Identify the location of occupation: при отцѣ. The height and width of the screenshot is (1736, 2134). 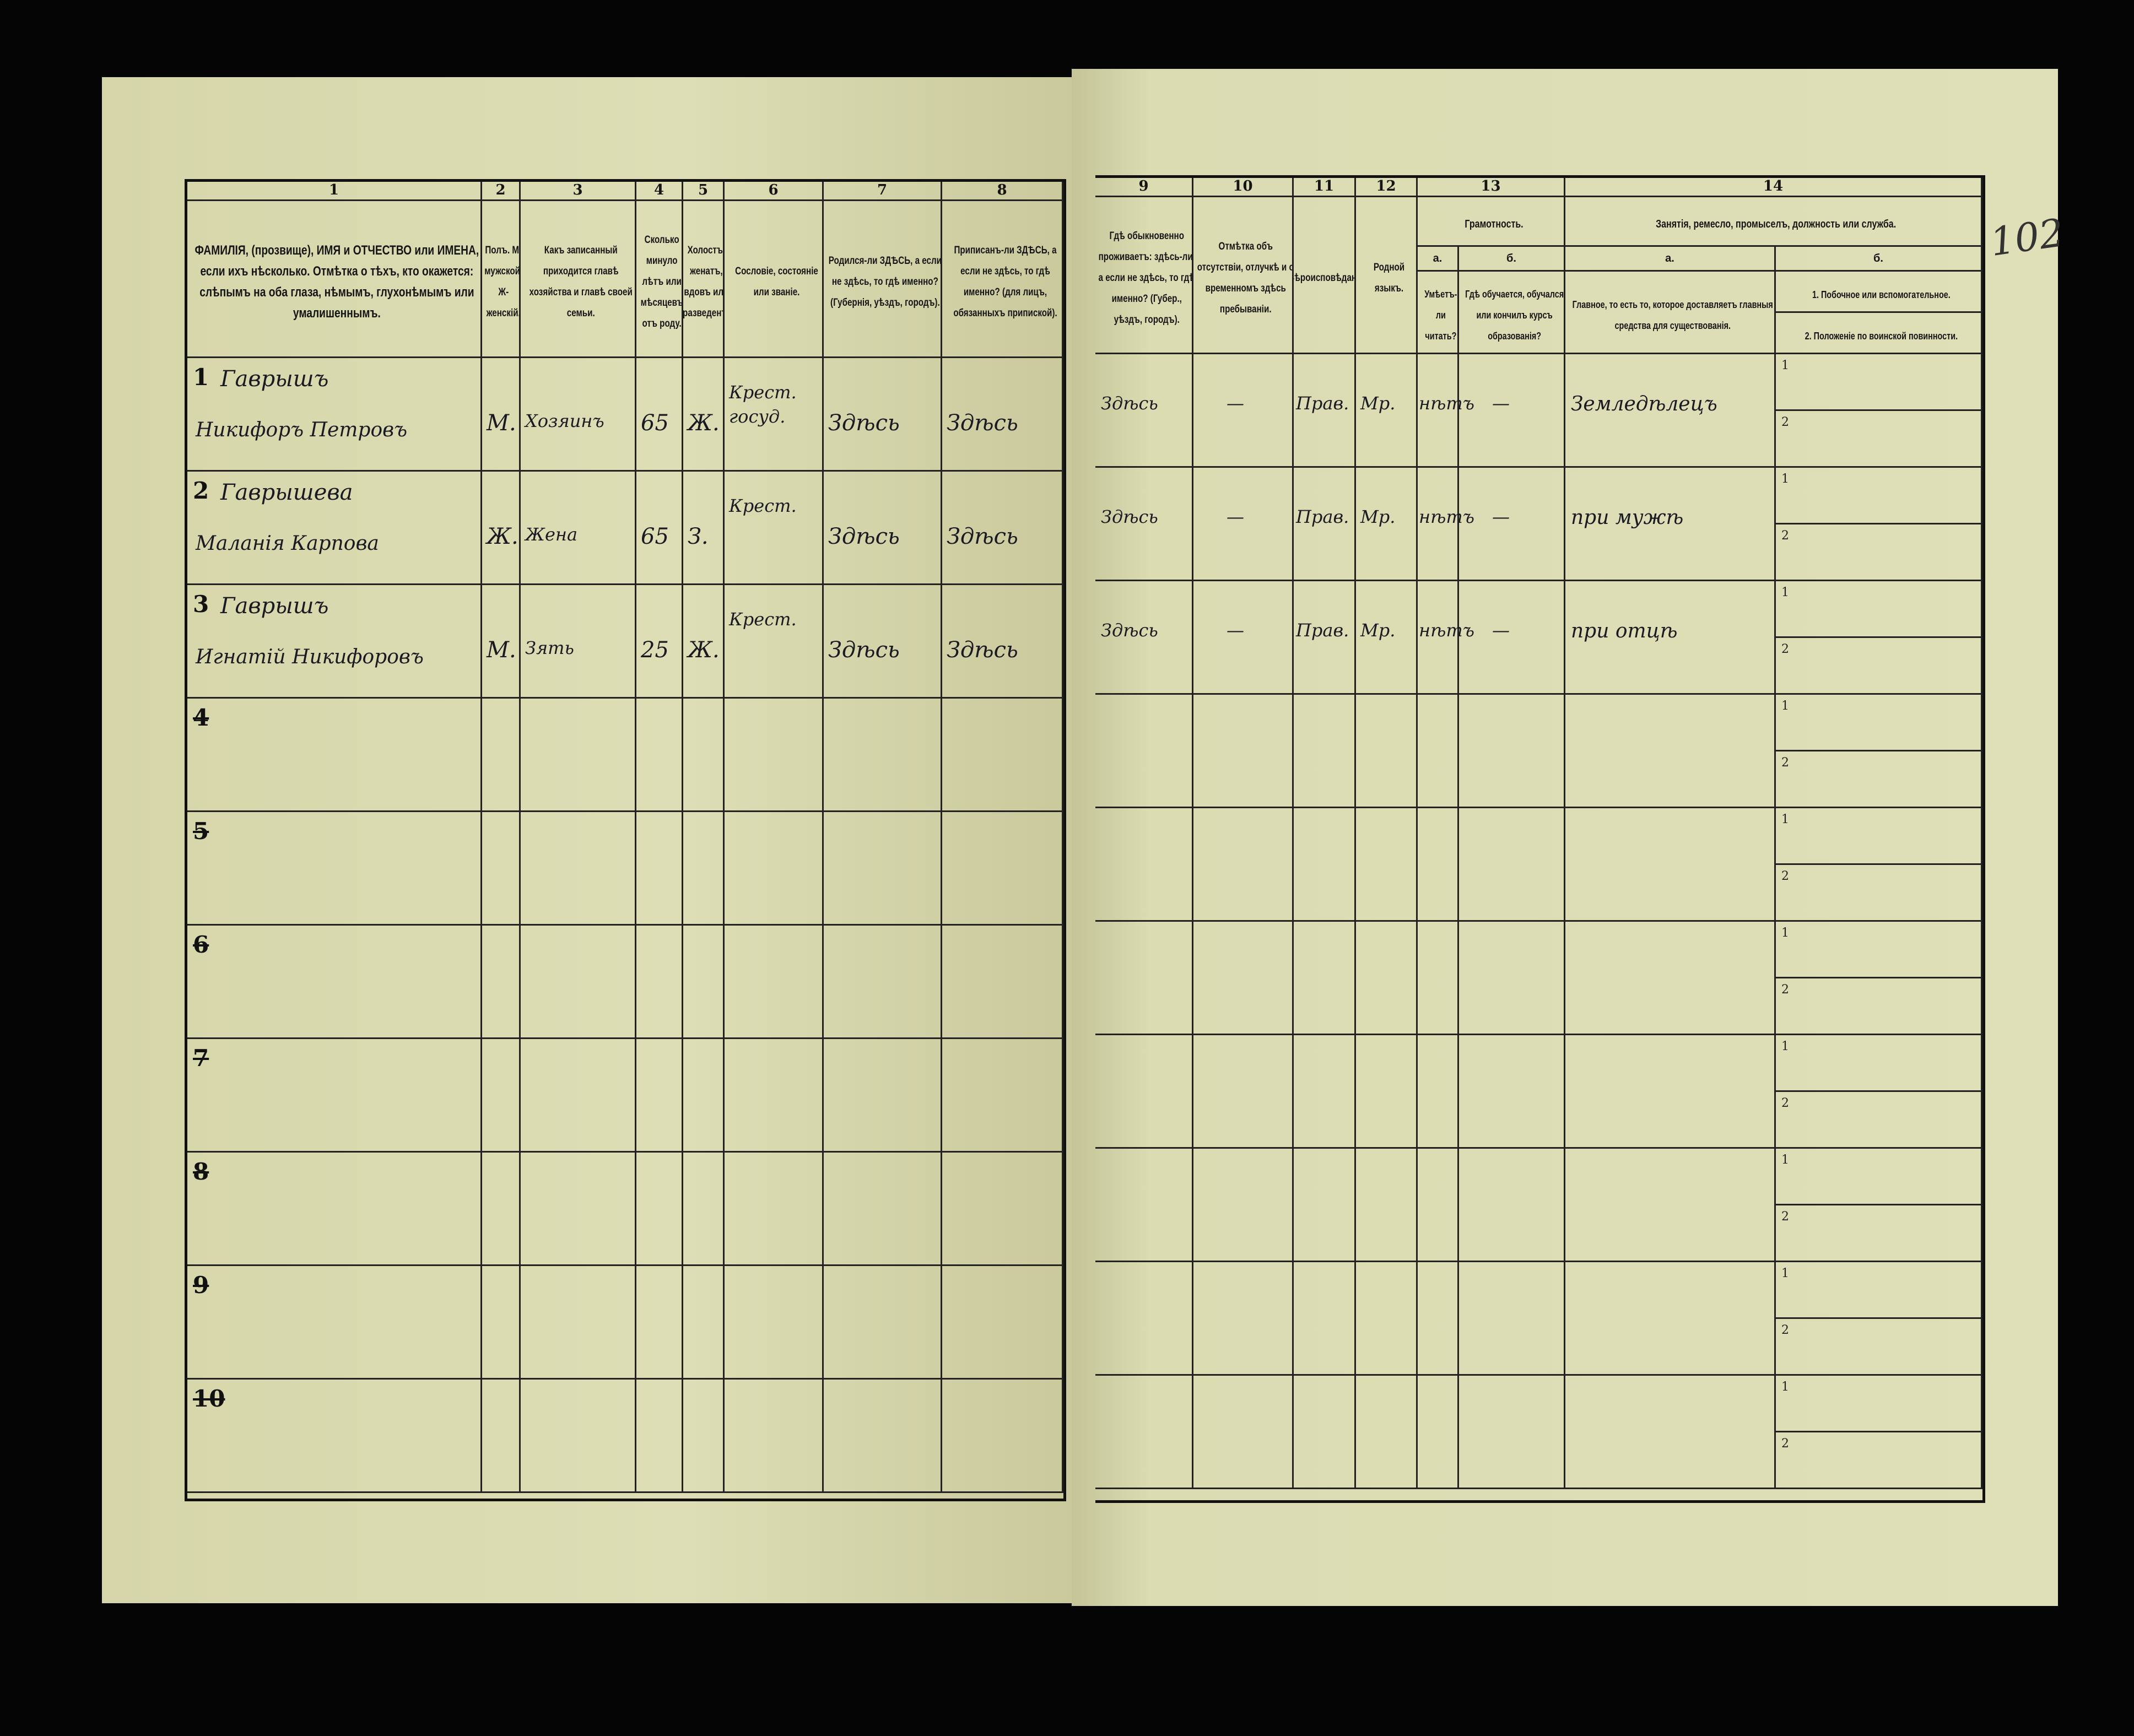
(1624, 631).